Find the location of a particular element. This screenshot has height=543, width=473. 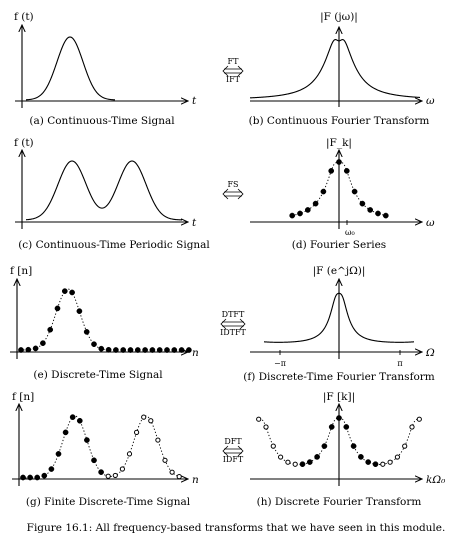

arrow-ft-ifft: FT IFT is located at coordinates (233, 70).